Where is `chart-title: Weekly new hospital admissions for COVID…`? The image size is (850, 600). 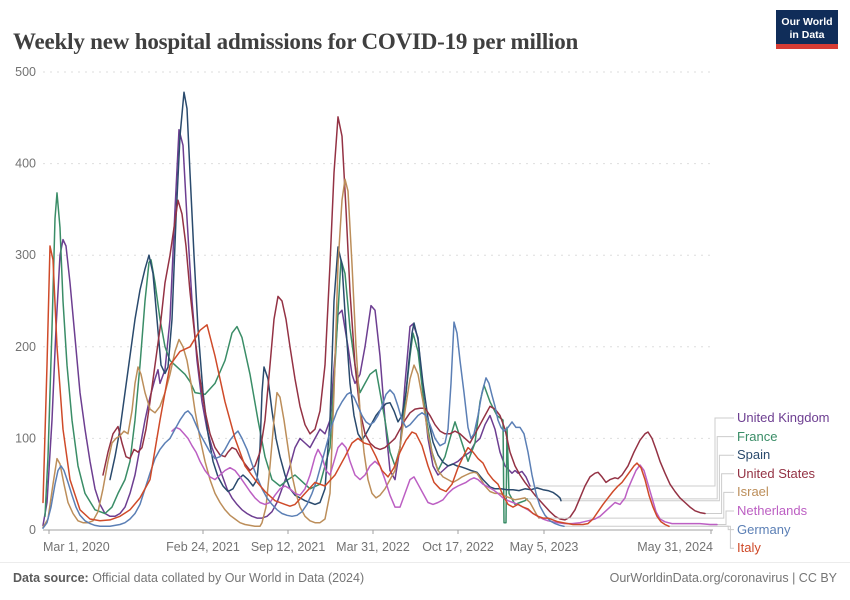 chart-title: Weekly new hospital admissions for COVID… is located at coordinates (296, 42).